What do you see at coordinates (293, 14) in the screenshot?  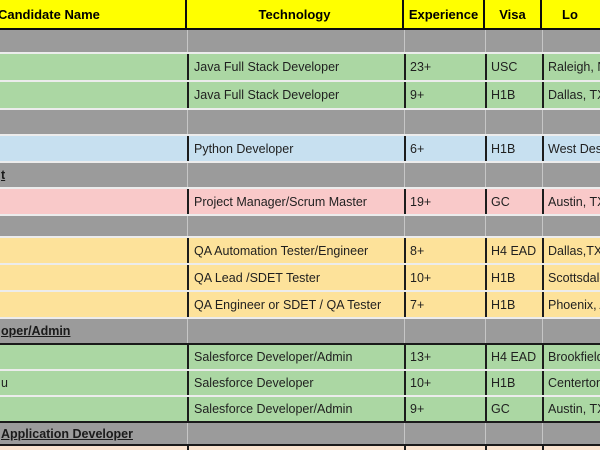 I see `column-header-technology: Technology` at bounding box center [293, 14].